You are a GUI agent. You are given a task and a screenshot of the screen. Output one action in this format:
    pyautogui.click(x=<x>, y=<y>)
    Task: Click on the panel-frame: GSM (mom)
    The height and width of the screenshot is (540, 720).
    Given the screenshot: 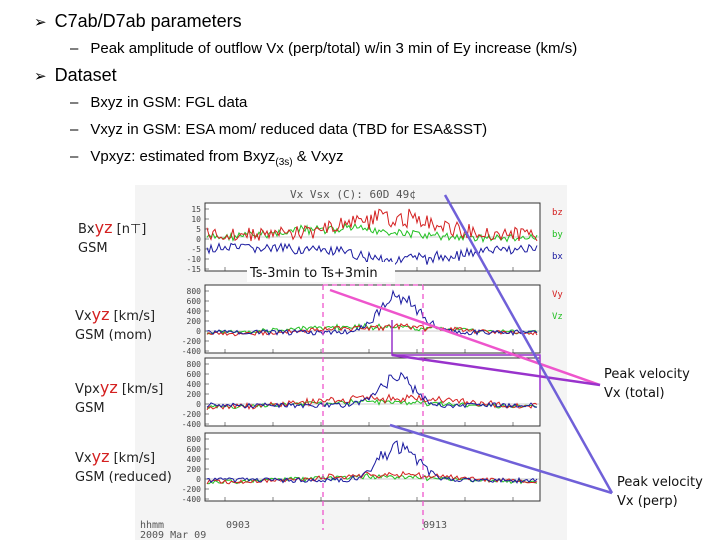 What is the action you would take?
    pyautogui.click(x=114, y=335)
    